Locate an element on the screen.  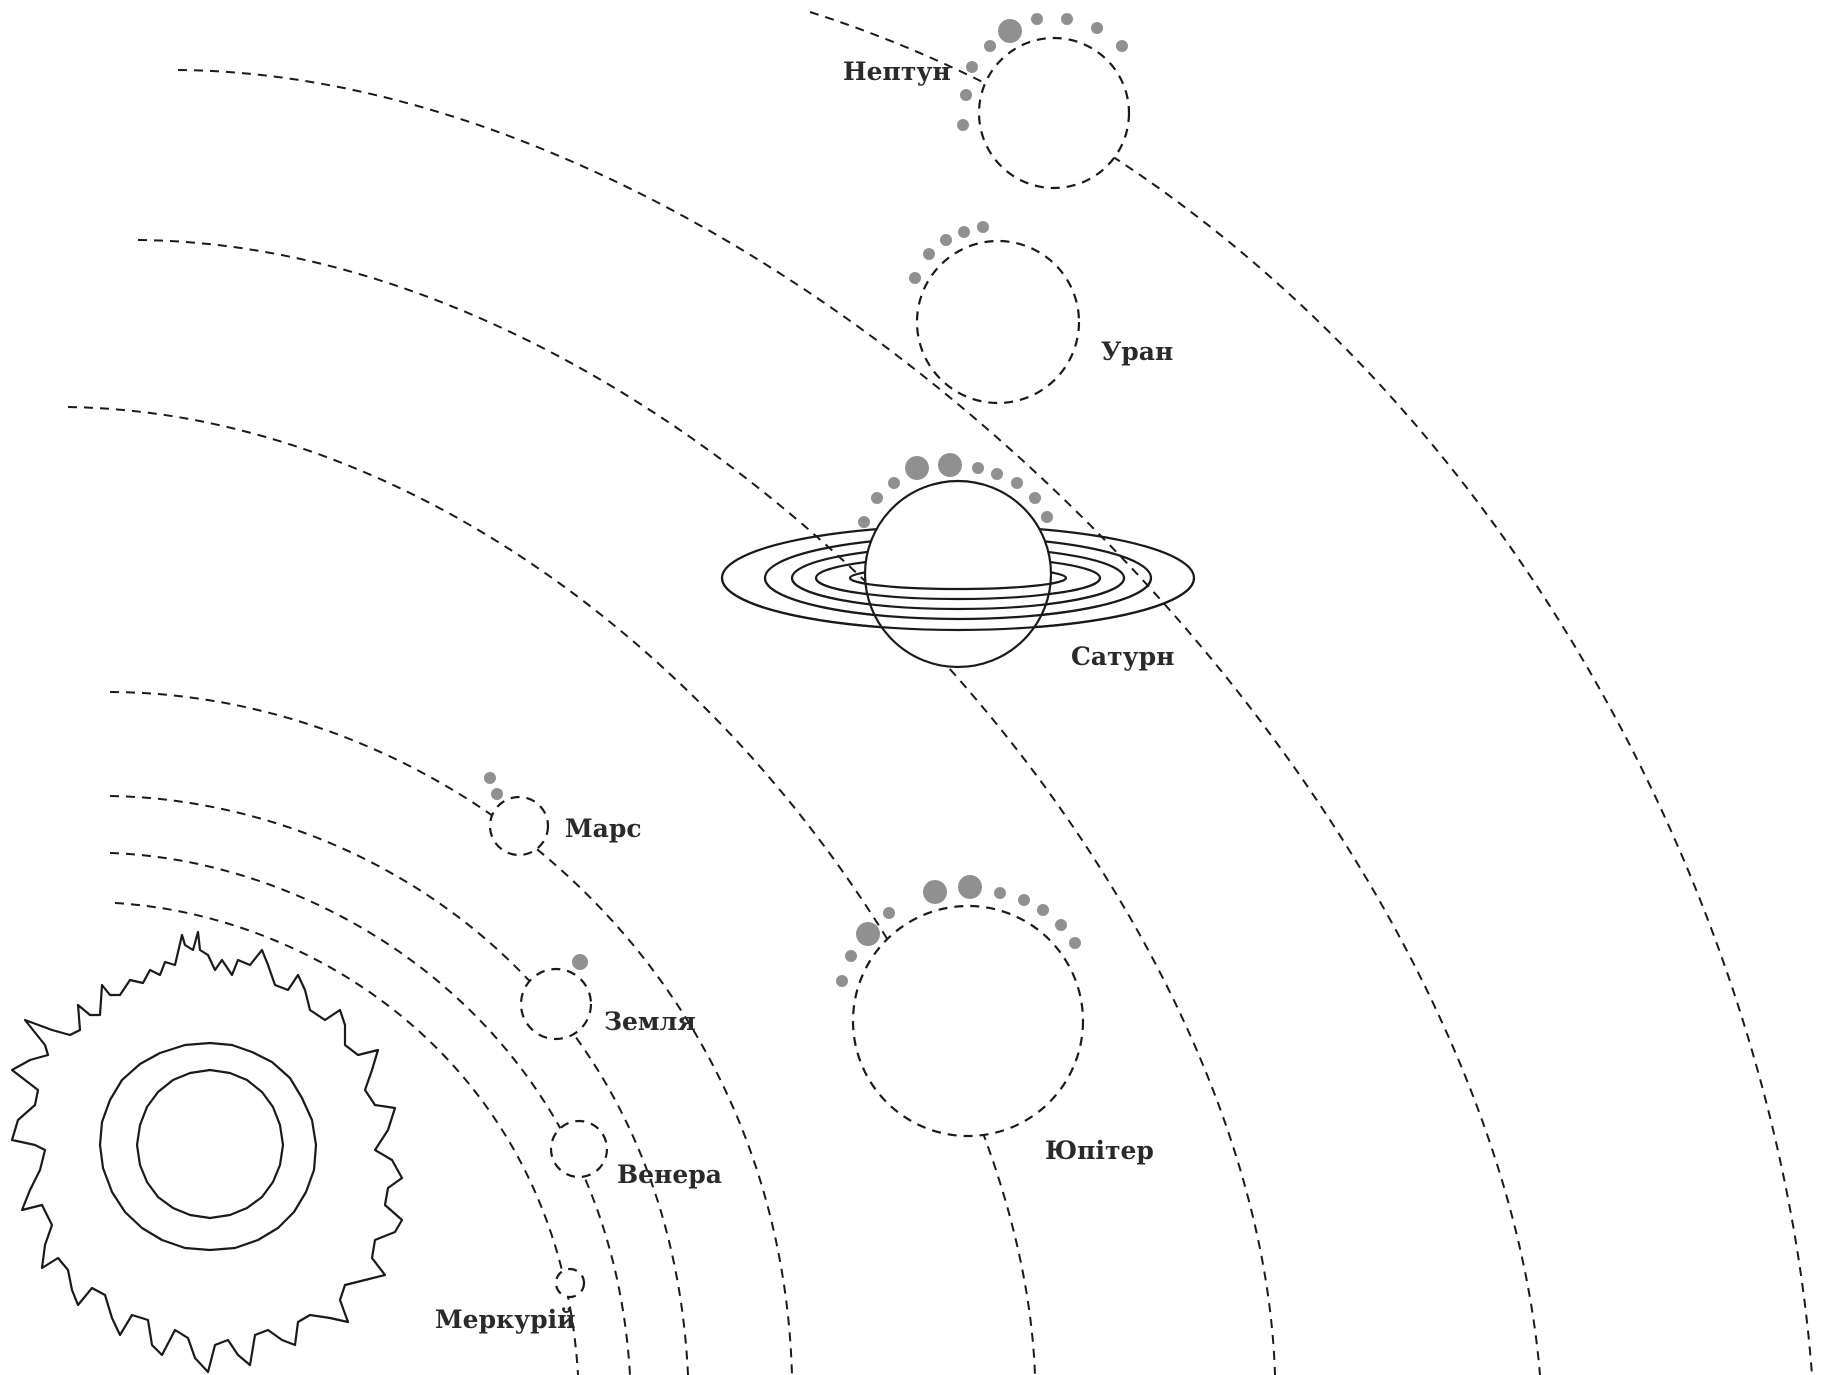
planet-neptune: Нептун is located at coordinates (987, 101).